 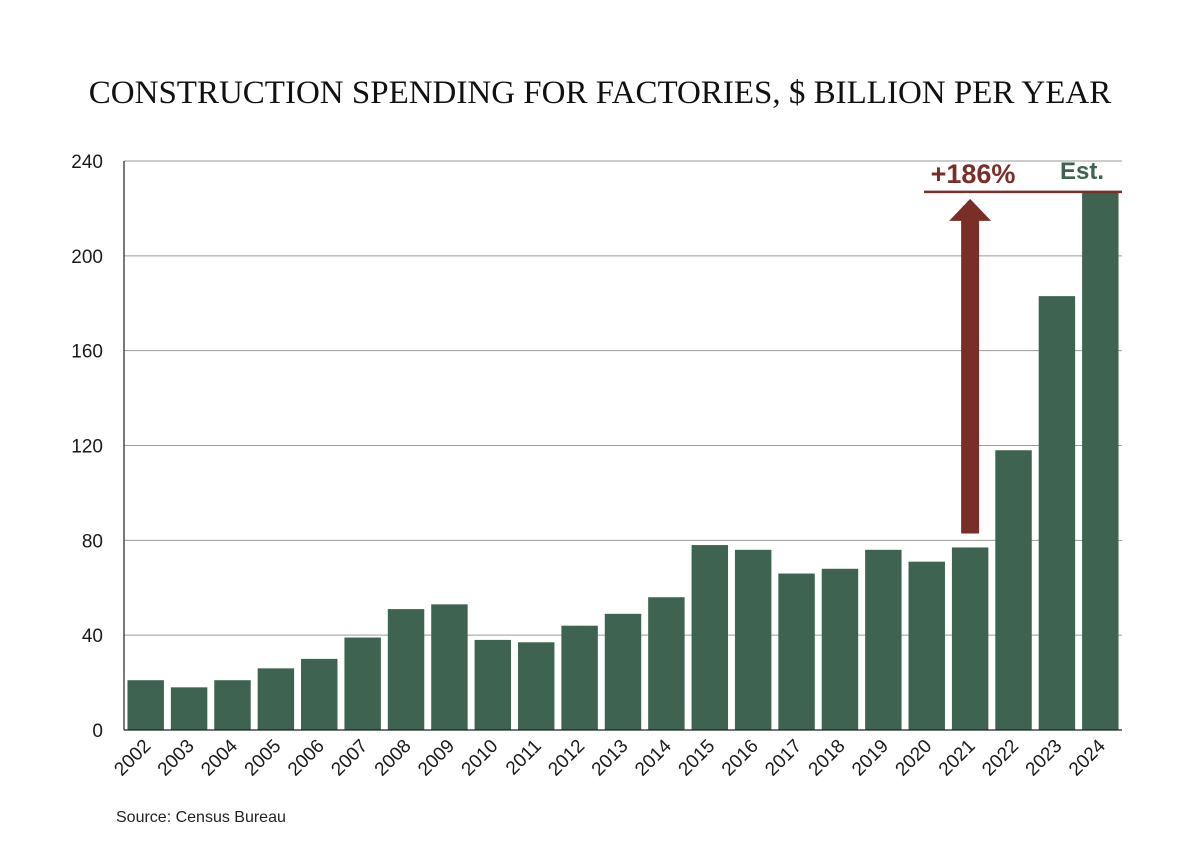 What do you see at coordinates (623, 671) in the screenshot?
I see `bar-2013` at bounding box center [623, 671].